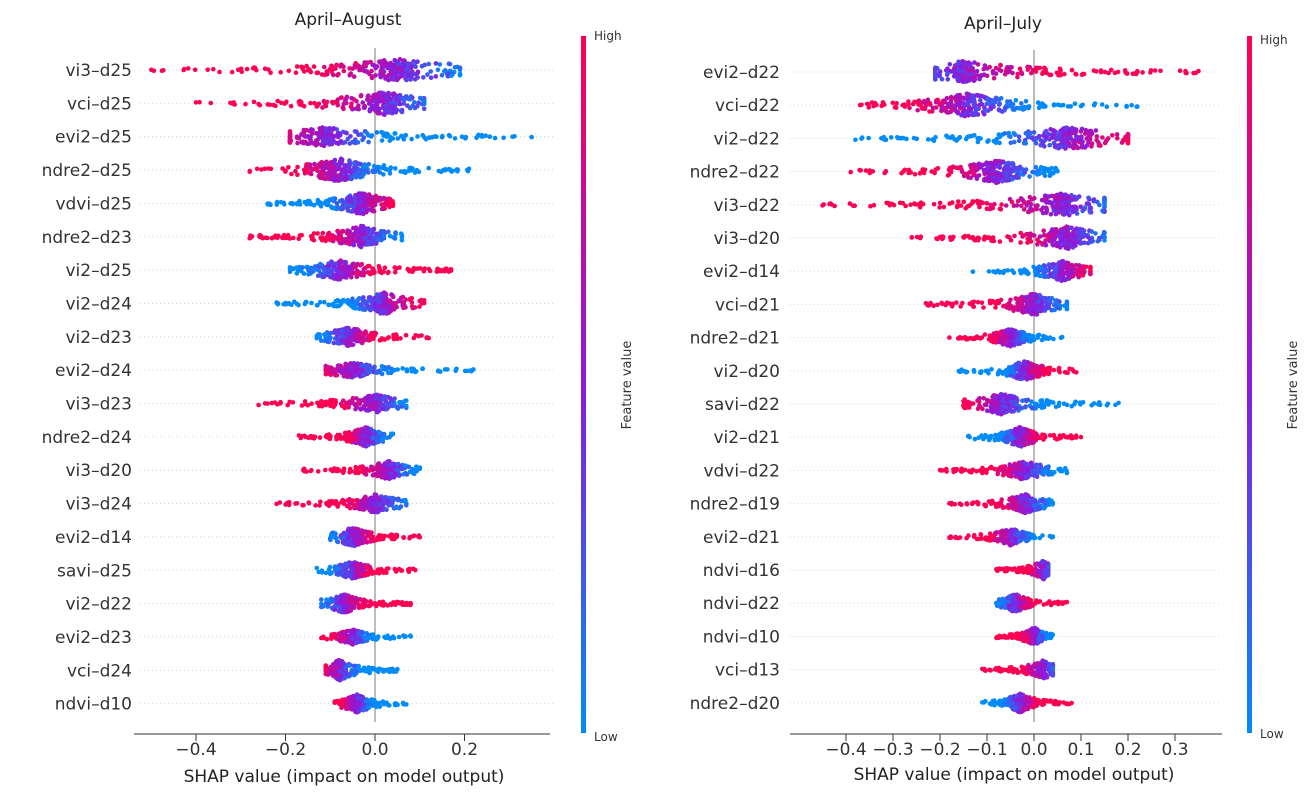  What do you see at coordinates (741, 604) in the screenshot?
I see `feature-label: ndvi–d22` at bounding box center [741, 604].